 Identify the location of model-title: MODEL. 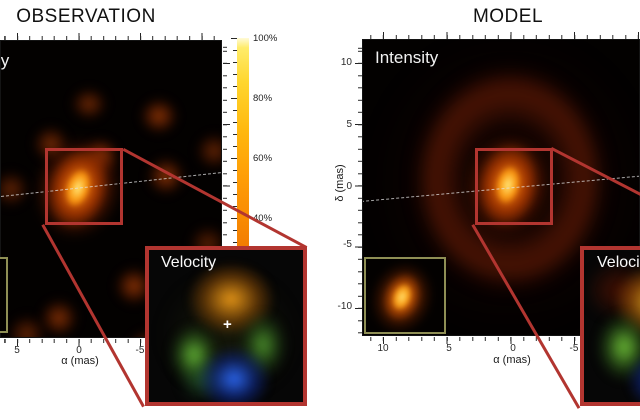
(508, 16).